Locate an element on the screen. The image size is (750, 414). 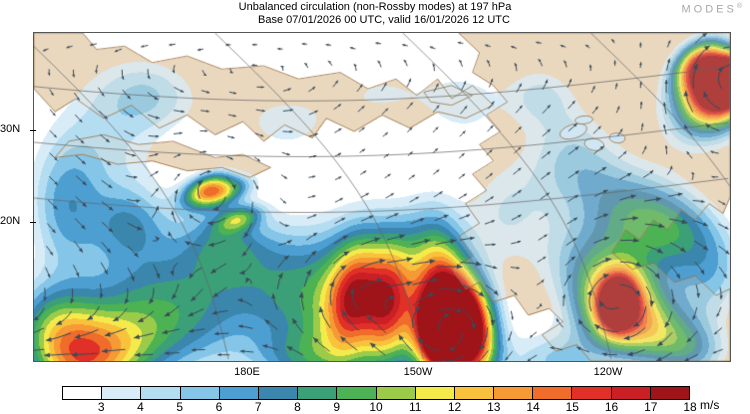
colorbar-tick-11: 11 is located at coordinates (415, 407).